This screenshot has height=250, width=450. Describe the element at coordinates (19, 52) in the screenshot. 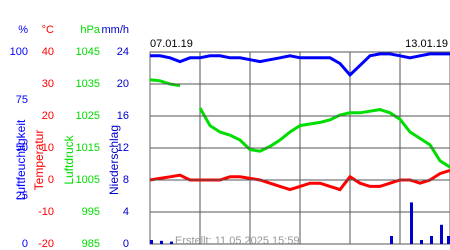

I see `y-tick-label: 100` at that location.